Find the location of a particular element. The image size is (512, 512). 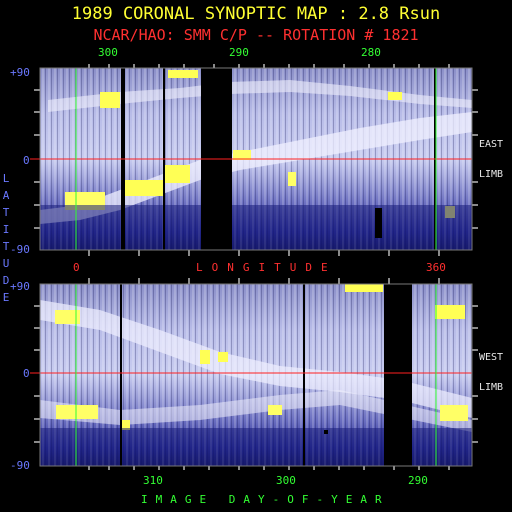

top-tick-label-1: 300 is located at coordinates (108, 52).